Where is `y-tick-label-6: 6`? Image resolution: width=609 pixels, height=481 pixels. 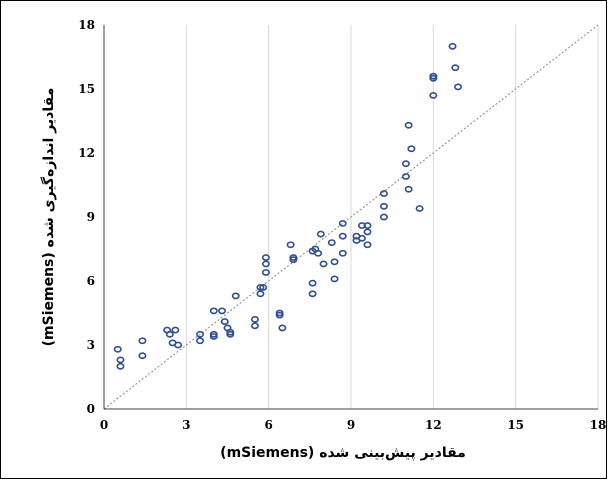 y-tick-label-6: 6 is located at coordinates (91, 281).